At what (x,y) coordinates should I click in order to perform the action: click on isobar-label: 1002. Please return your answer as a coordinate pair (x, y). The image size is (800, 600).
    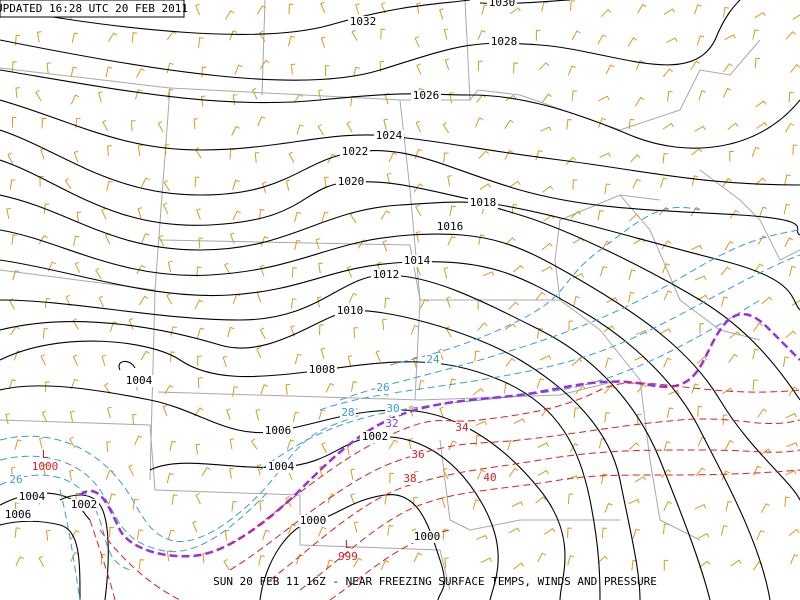
    Looking at the image, I should click on (375, 436).